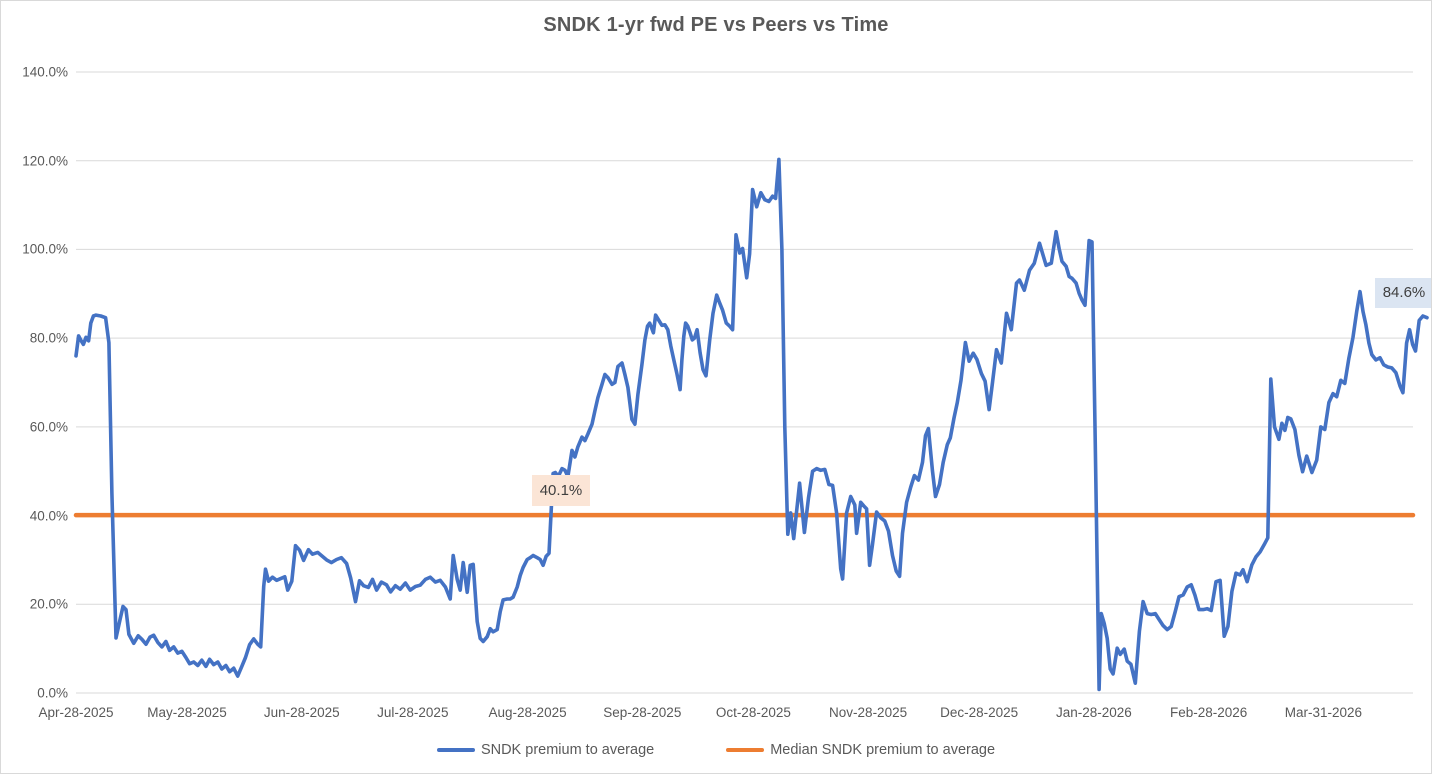 The width and height of the screenshot is (1432, 774). What do you see at coordinates (567, 750) in the screenshot?
I see `legend-label: SNDK premium to average` at bounding box center [567, 750].